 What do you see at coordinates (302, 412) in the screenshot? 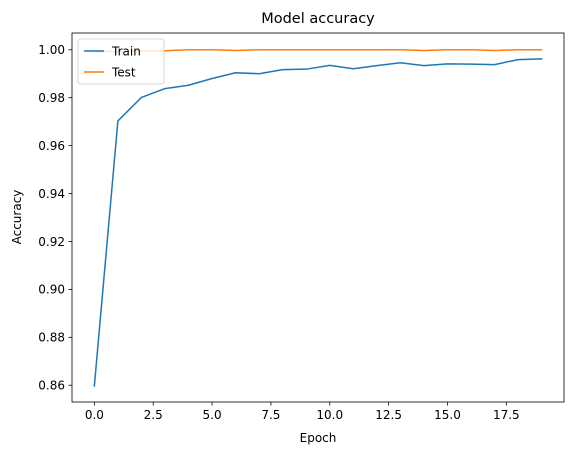
I see `x-axis: 0.0 2.5 5.0 7.5 10.0 12.5 15.0 17.5` at bounding box center [302, 412].